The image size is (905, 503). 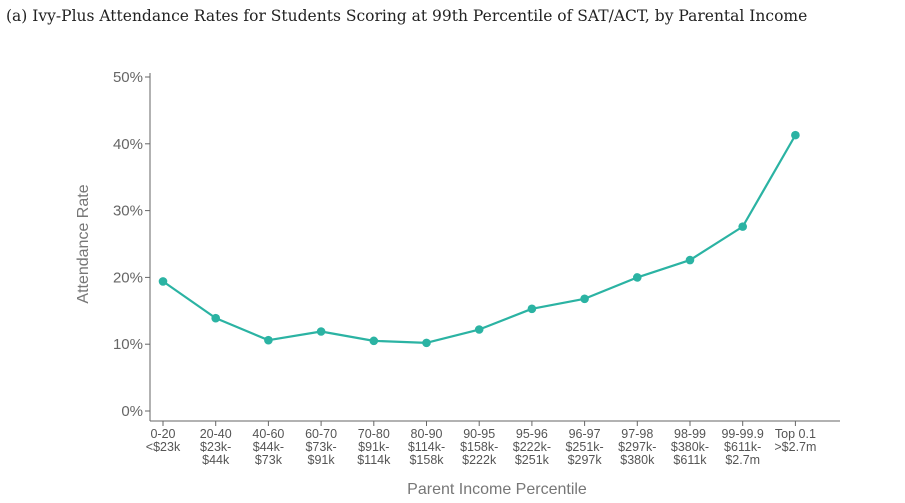 I want to click on x-tick-income: $91k, so click(x=322, y=460).